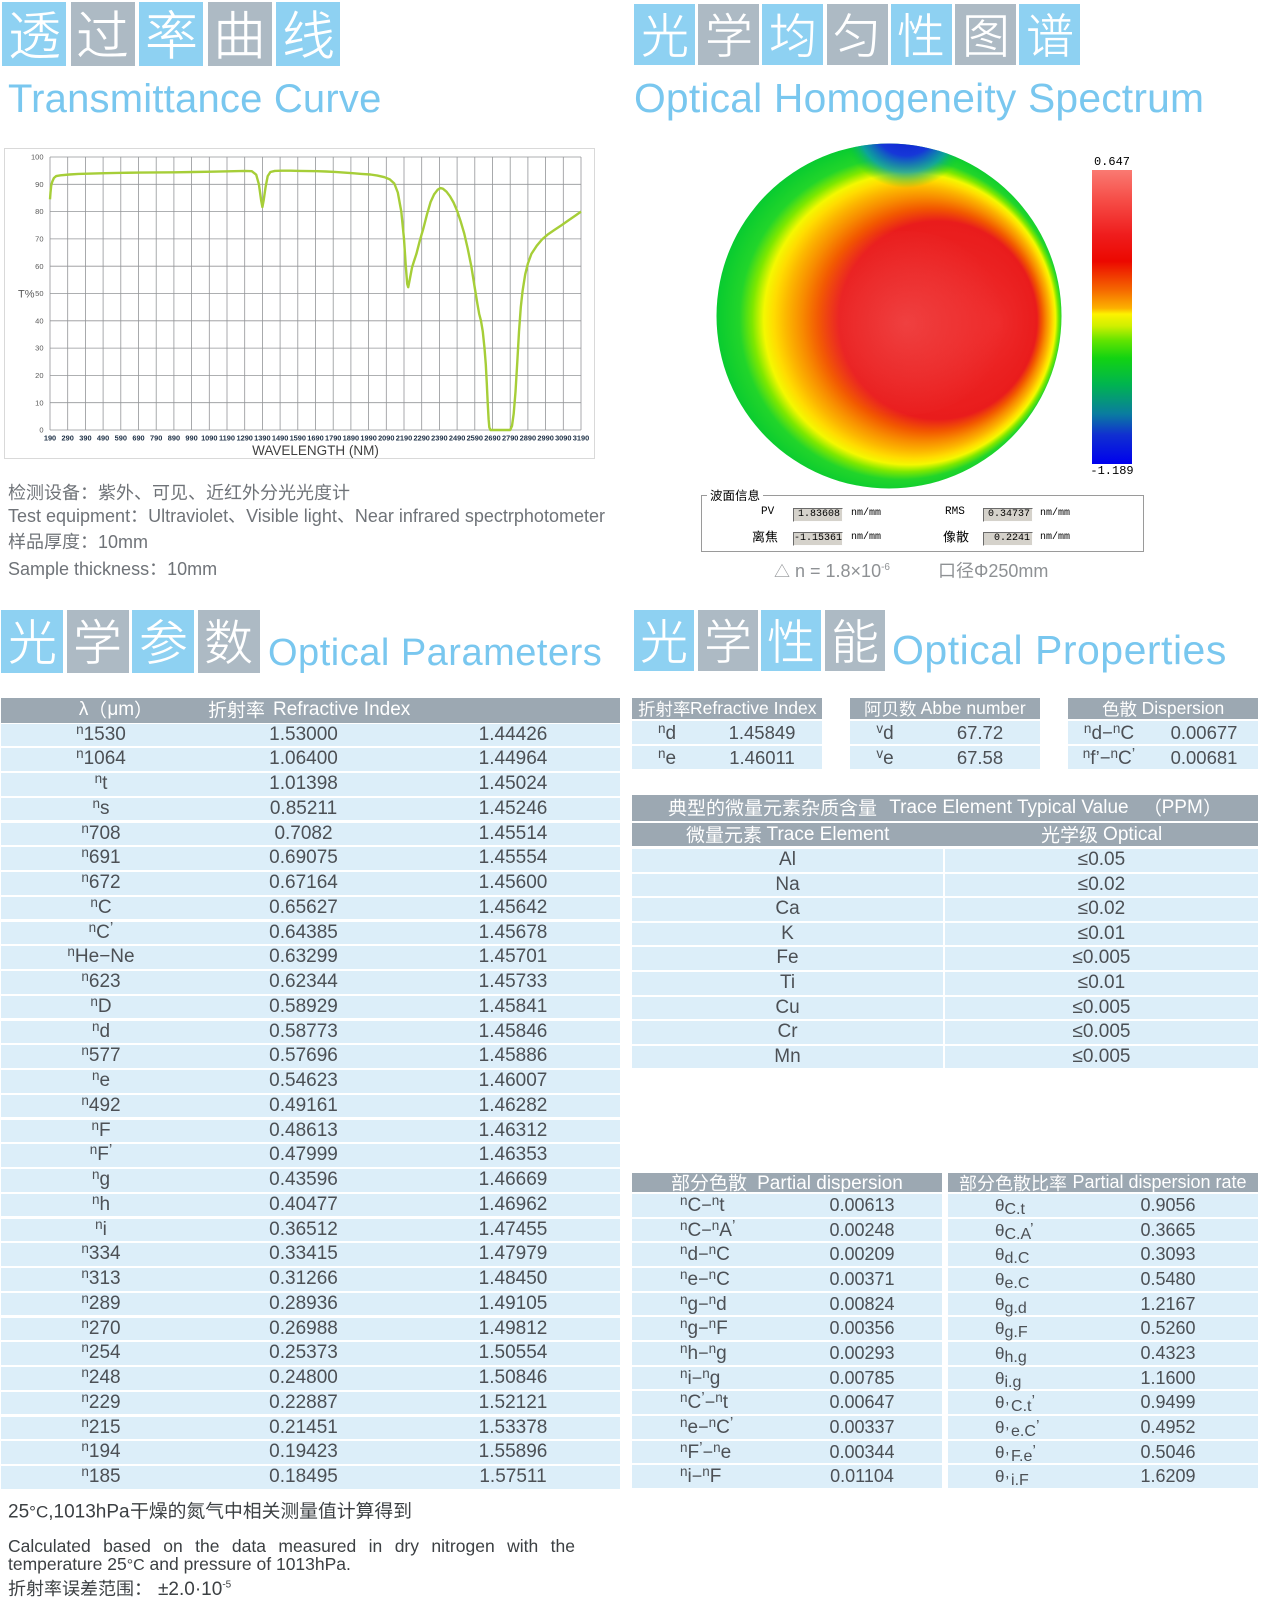  Describe the element at coordinates (510, 438) in the screenshot. I see `svg-text: 2790` at that location.